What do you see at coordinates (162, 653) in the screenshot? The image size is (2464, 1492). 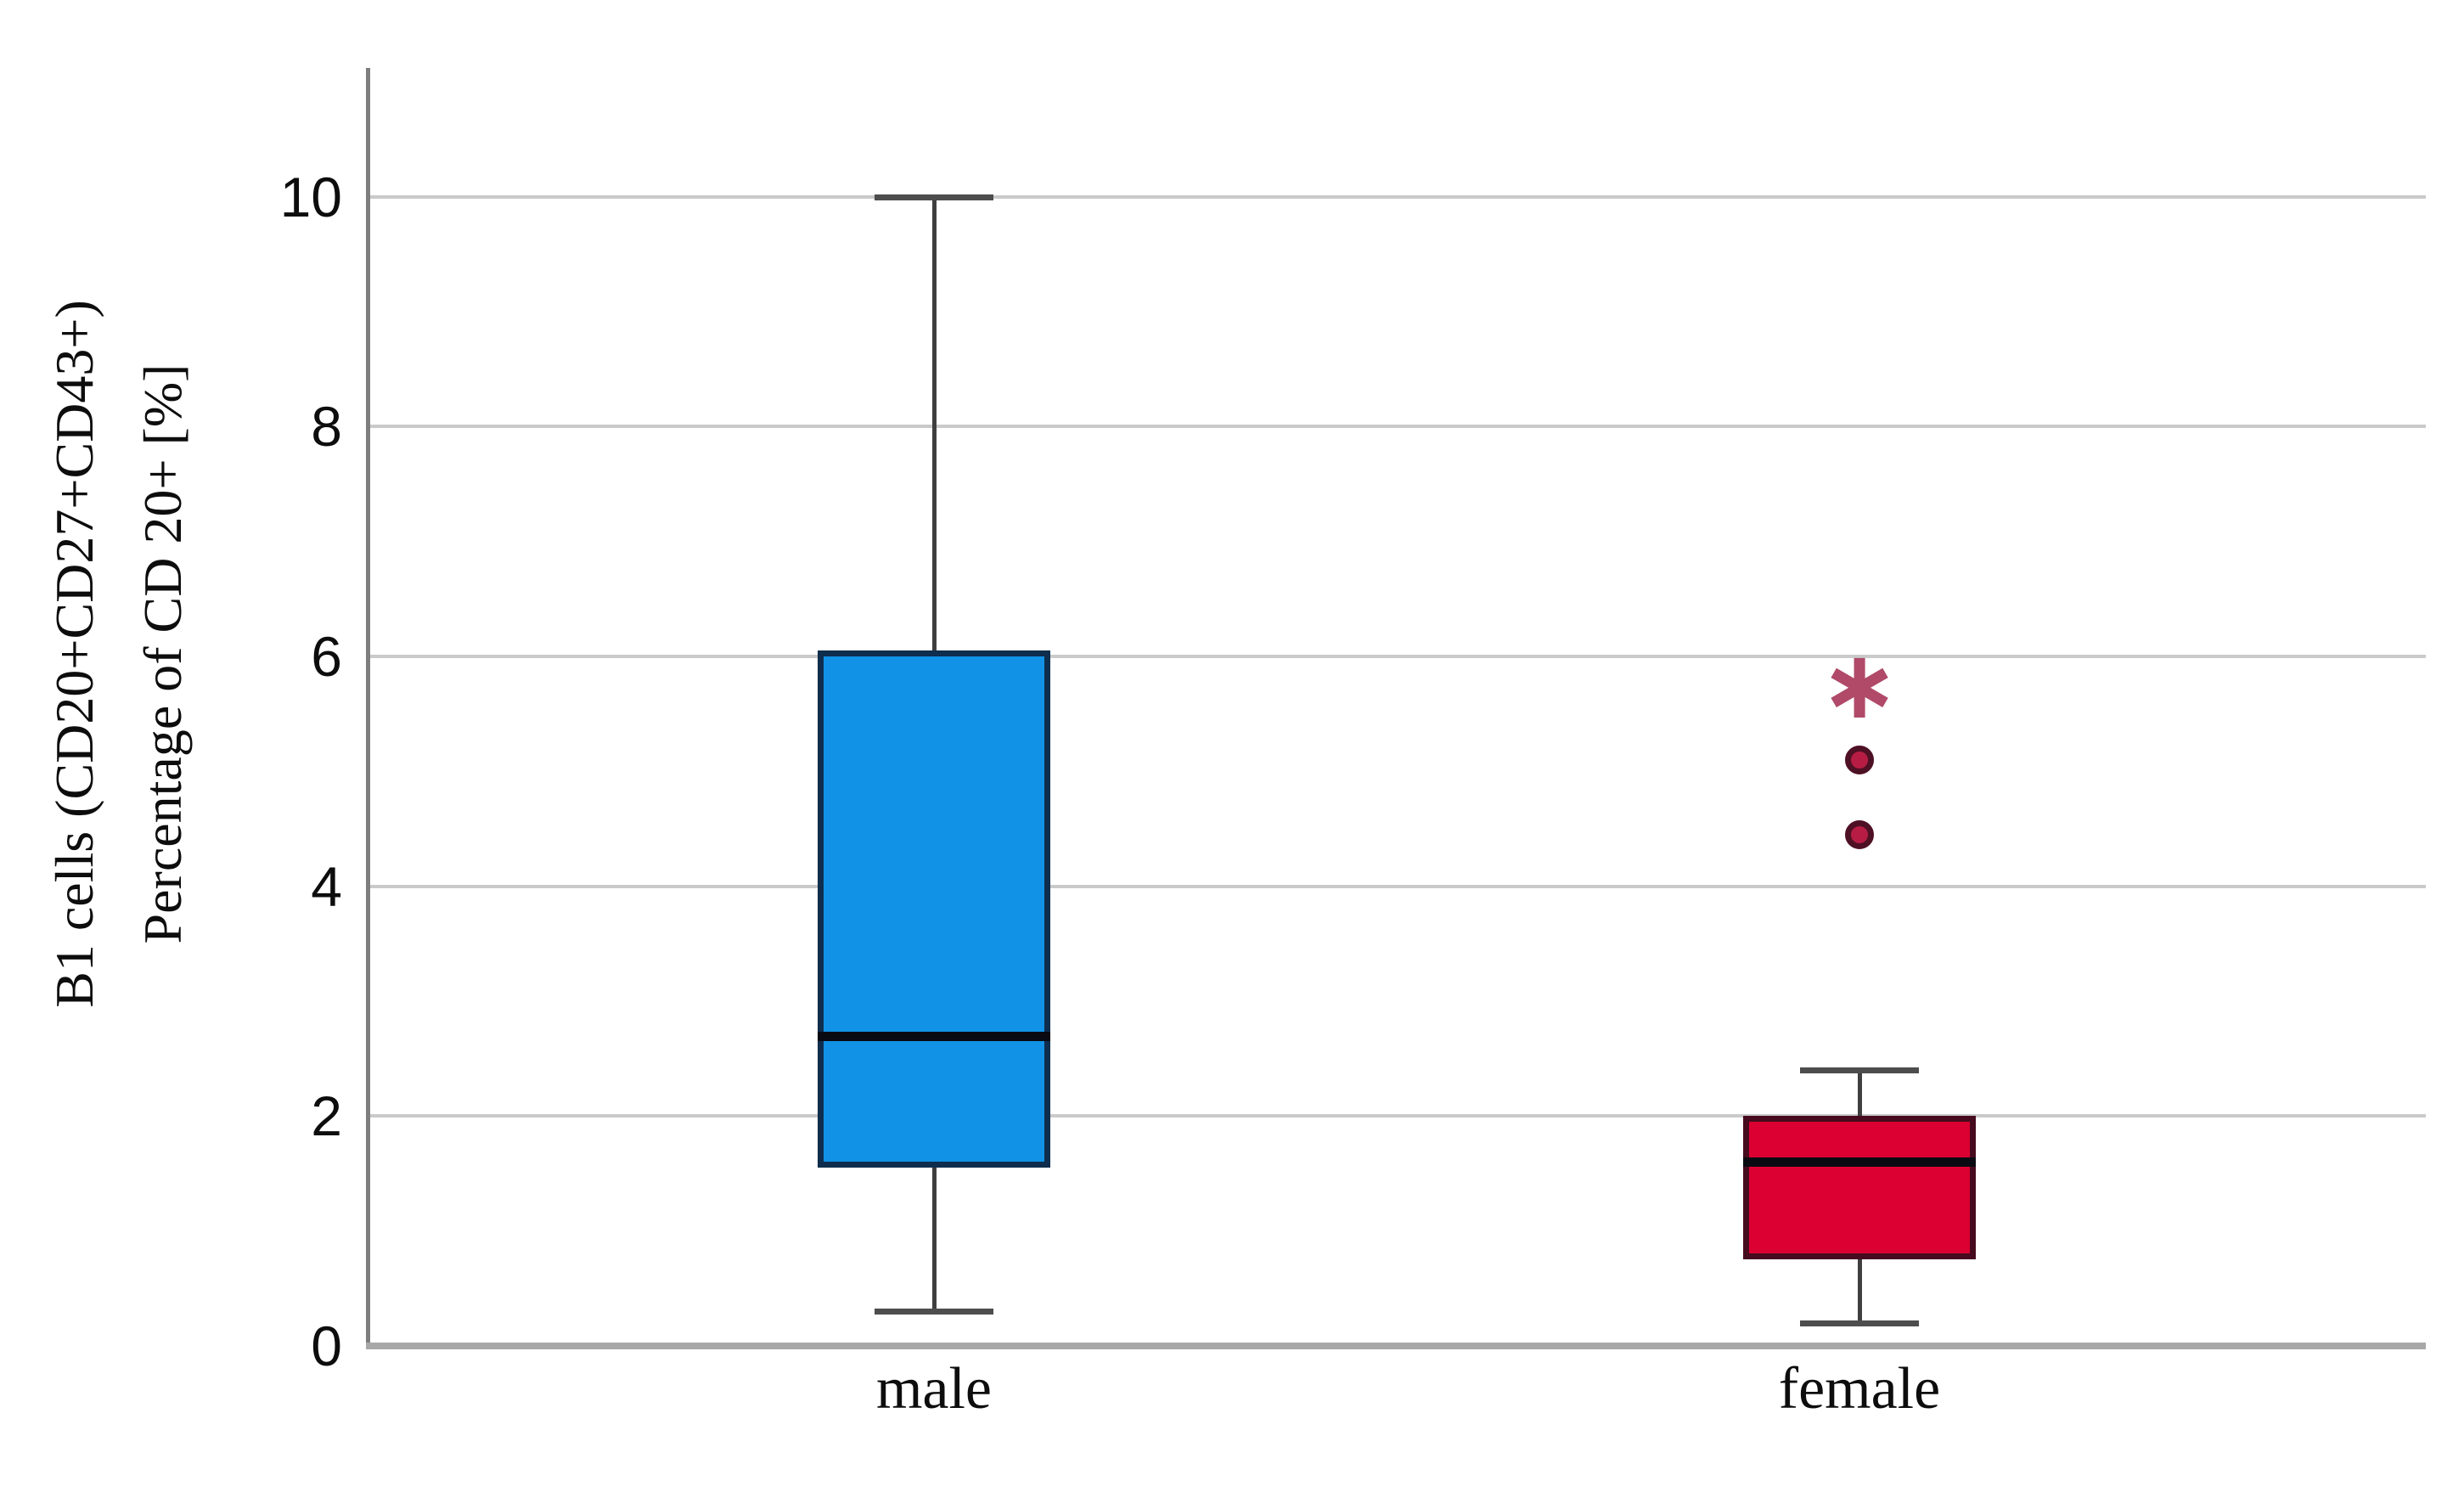 I see `y-axis-title-line2: Percentage of CD 20+ [%]` at bounding box center [162, 653].